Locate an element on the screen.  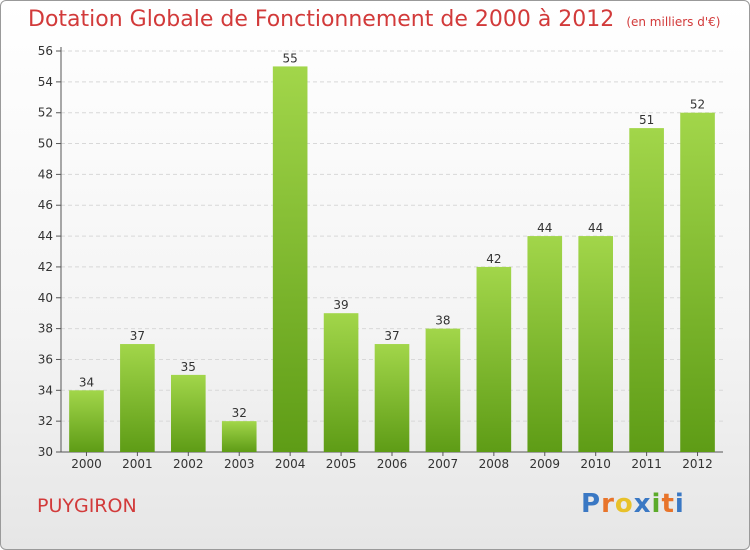
x-tick-label-2009: 2009 is located at coordinates (544, 464).